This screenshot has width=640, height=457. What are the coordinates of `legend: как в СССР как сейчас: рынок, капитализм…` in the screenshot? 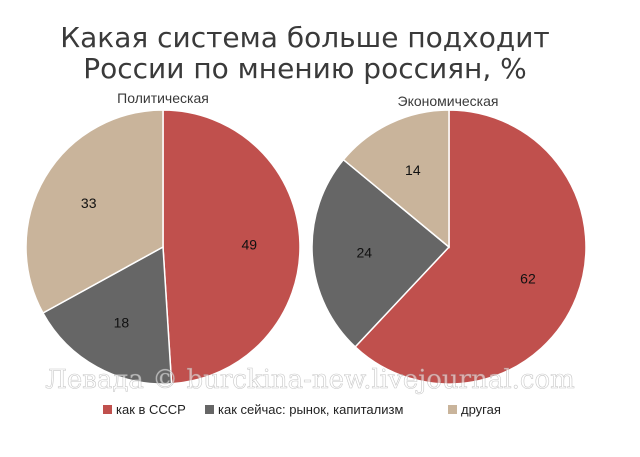 It's located at (302, 409).